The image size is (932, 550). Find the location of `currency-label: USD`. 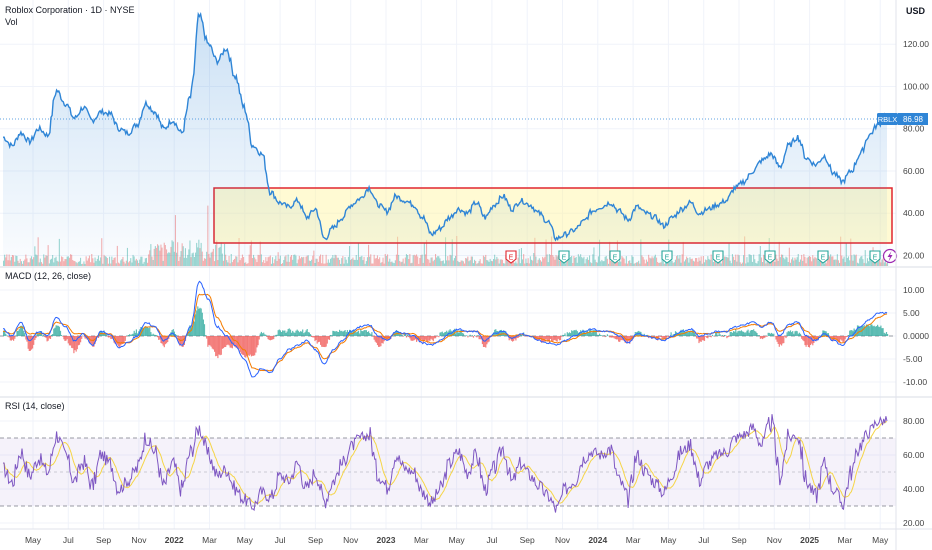

currency-label: USD is located at coordinates (916, 11).